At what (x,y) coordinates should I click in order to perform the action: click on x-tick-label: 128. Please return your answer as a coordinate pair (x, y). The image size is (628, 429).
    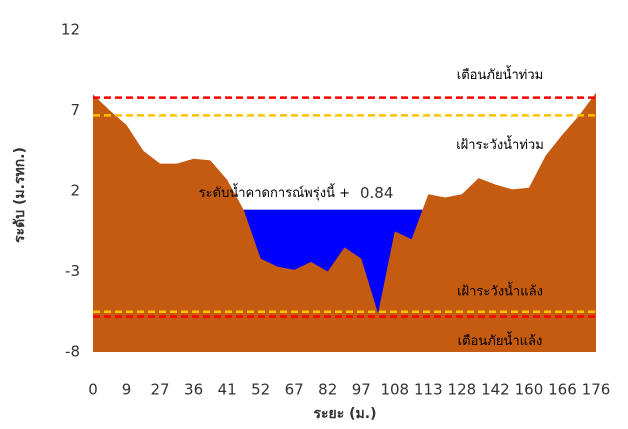
    Looking at the image, I should click on (462, 390).